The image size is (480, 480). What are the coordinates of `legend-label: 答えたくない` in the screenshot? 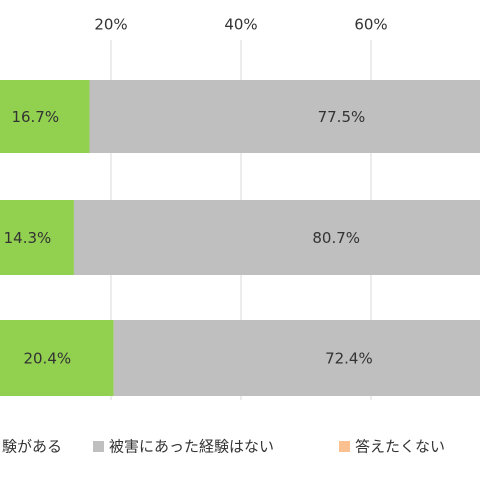 It's located at (400, 447).